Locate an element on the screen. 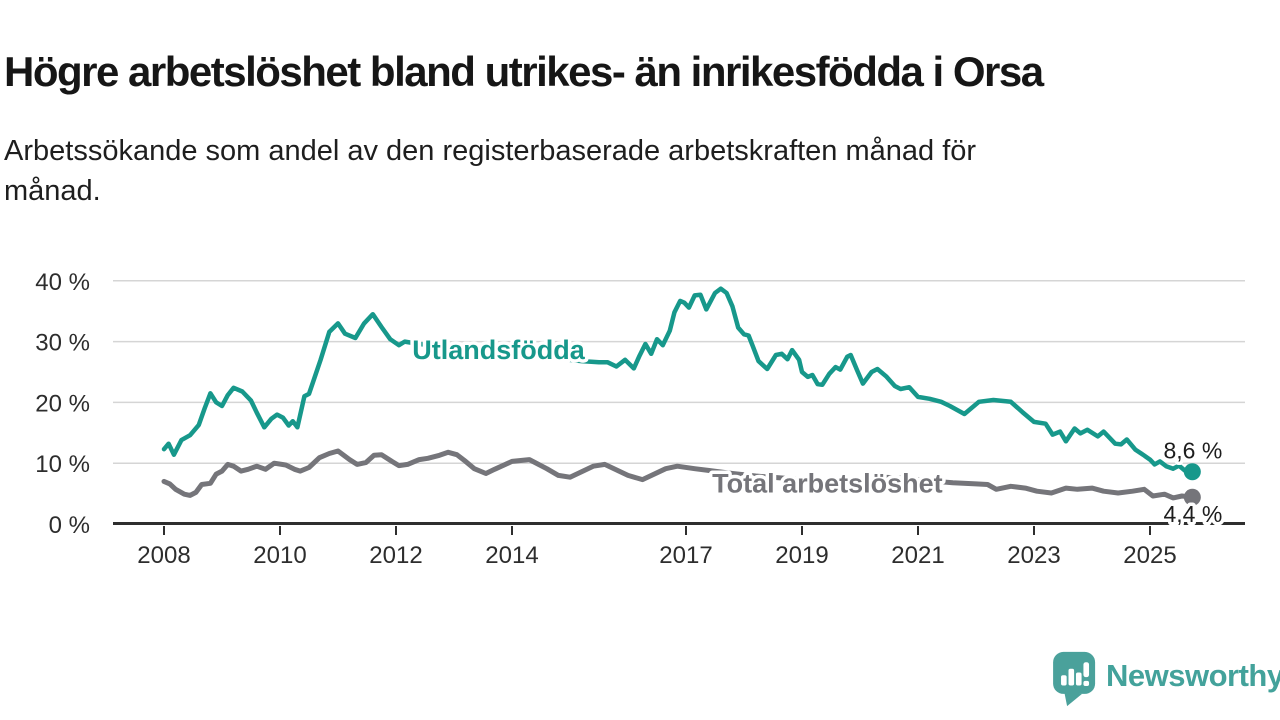  y-axis-tick-label: 40 % is located at coordinates (62, 282).